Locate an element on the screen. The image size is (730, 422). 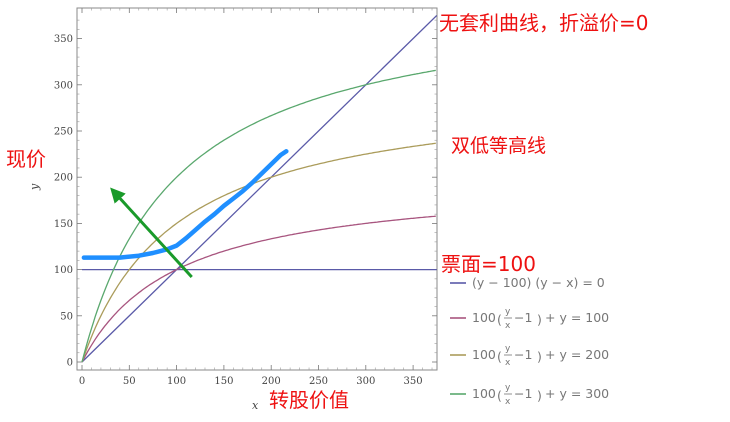
current-price-curve is located at coordinates (185, 204).